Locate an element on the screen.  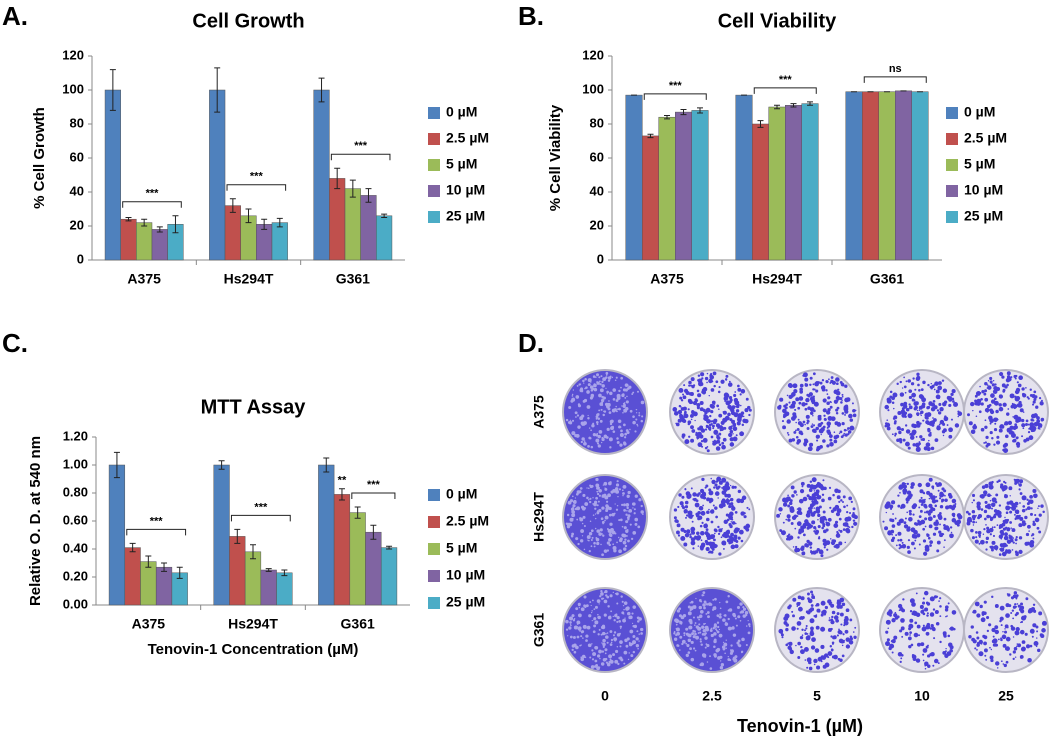
plate is located at coordinates (1006, 517).